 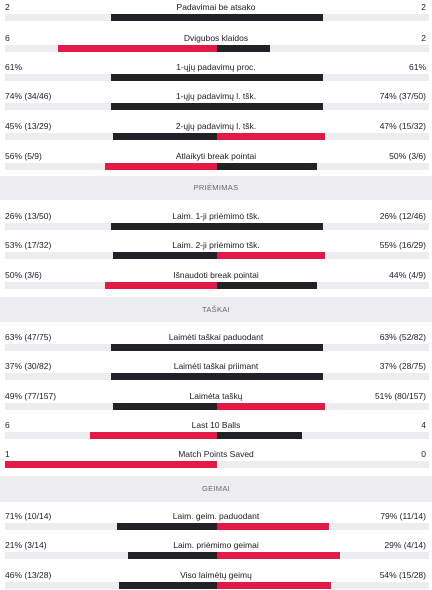 I want to click on stat-left-value: 37% (30/82), so click(x=28, y=366).